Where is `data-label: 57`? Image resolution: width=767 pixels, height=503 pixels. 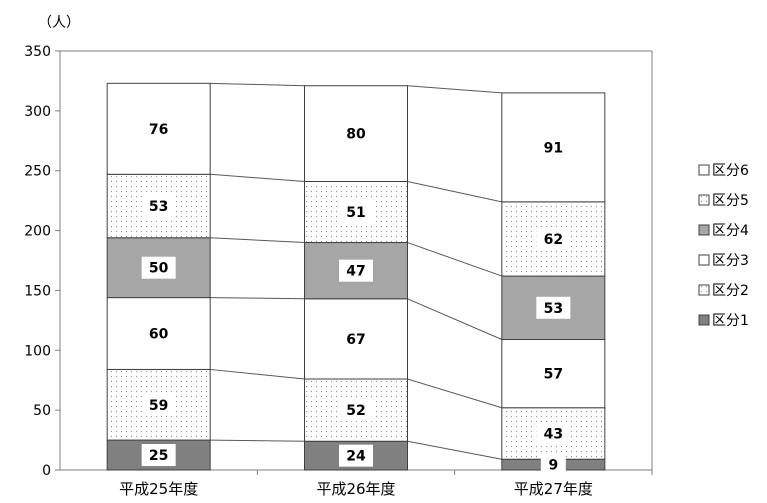
data-label: 57 is located at coordinates (553, 375).